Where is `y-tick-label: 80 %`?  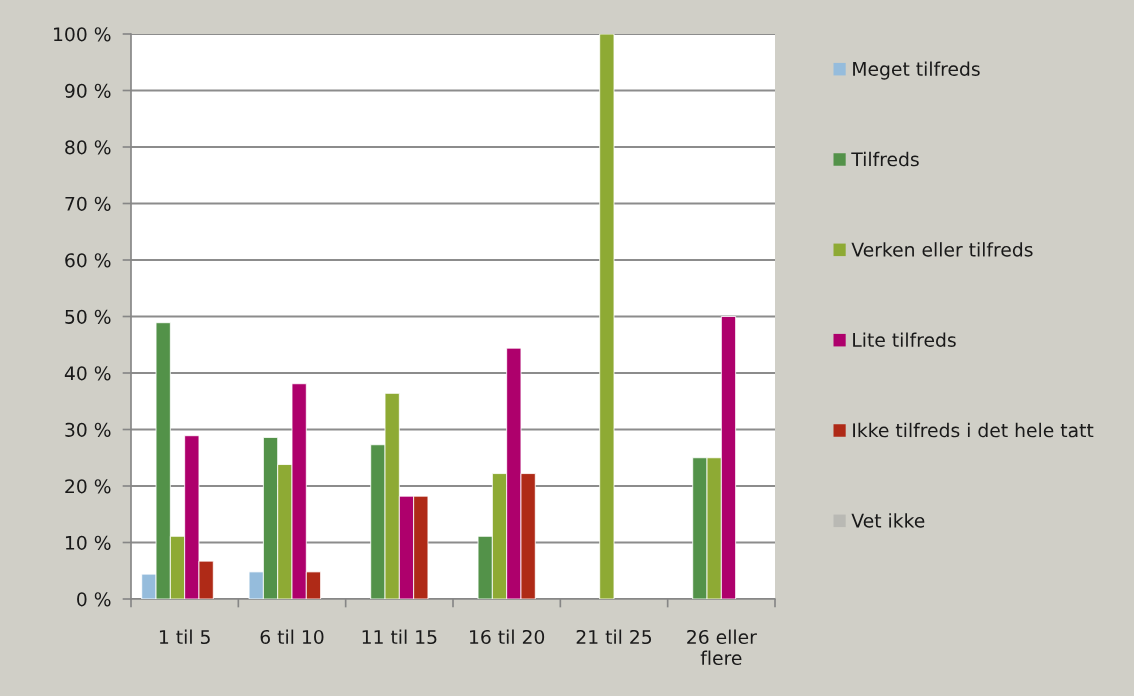
y-tick-label: 80 % is located at coordinates (88, 147).